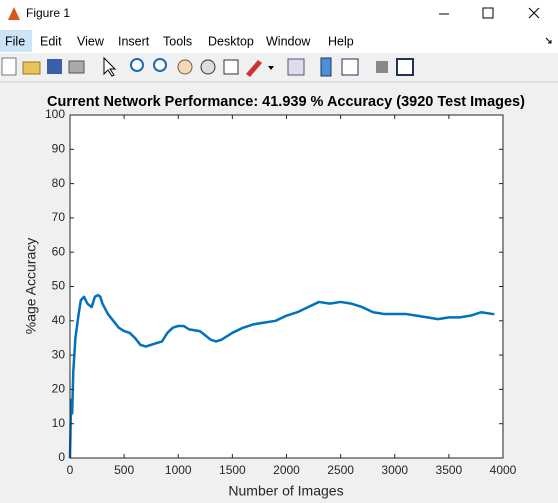 Image resolution: width=558 pixels, height=503 pixels. I want to click on y-tick-label: 20, so click(59, 389).